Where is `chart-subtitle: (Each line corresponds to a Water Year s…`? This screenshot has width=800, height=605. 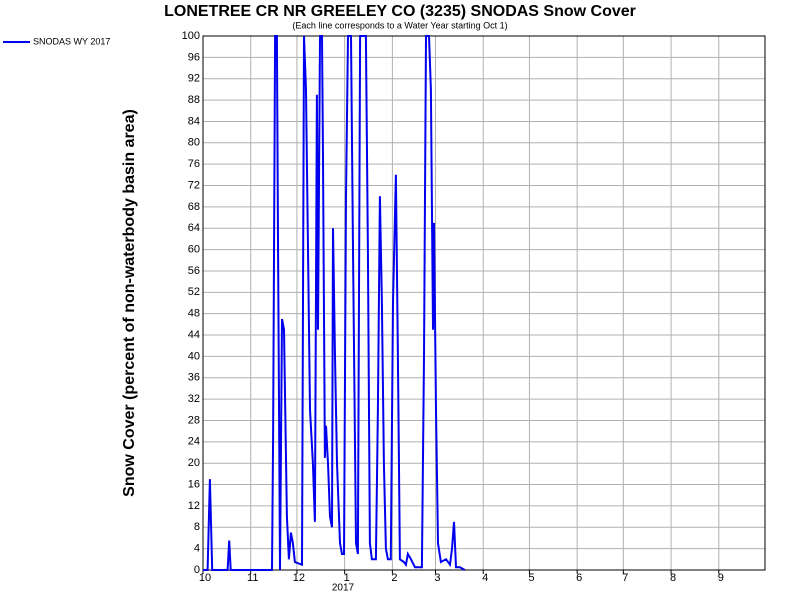
chart-subtitle: (Each line corresponds to a Water Year s… is located at coordinates (399, 25).